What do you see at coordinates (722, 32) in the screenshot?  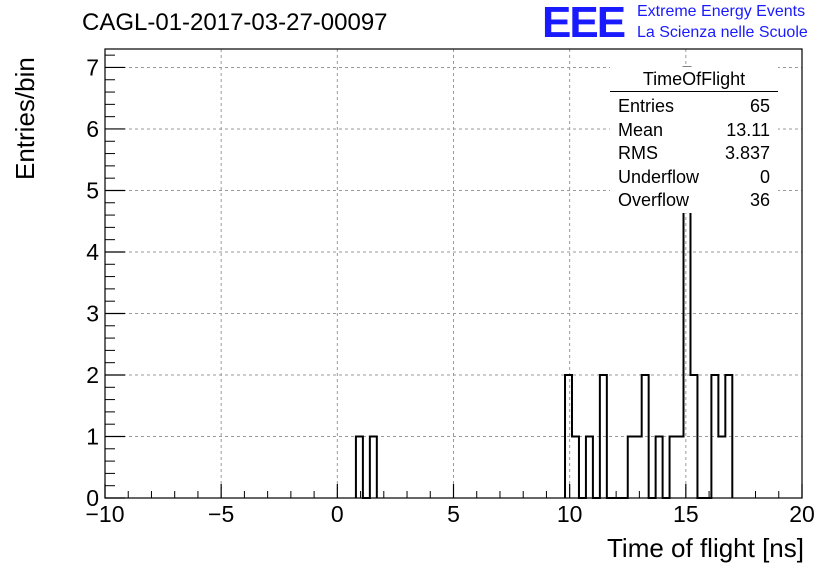 I see `logo-tagline-2: La Scienza nelle Scuole` at bounding box center [722, 32].